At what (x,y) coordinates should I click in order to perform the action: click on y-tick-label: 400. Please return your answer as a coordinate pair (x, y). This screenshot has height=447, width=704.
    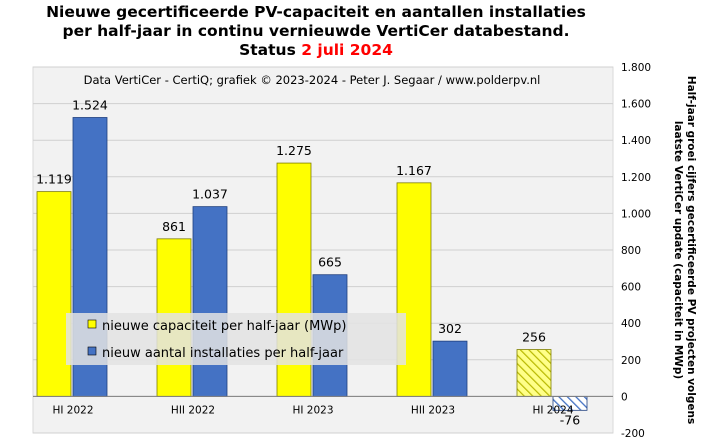
    Looking at the image, I should click on (631, 324).